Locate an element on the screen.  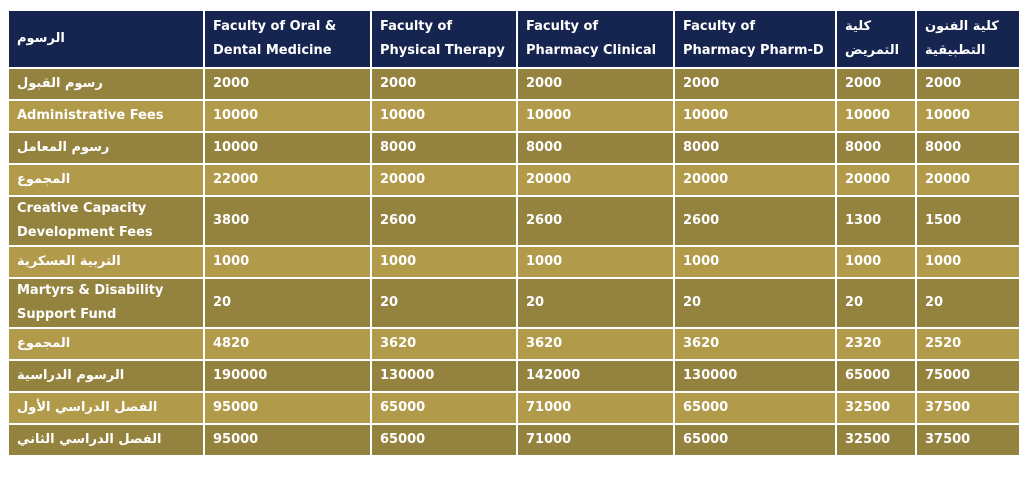
table-cell: 1500 is located at coordinates (968, 221).